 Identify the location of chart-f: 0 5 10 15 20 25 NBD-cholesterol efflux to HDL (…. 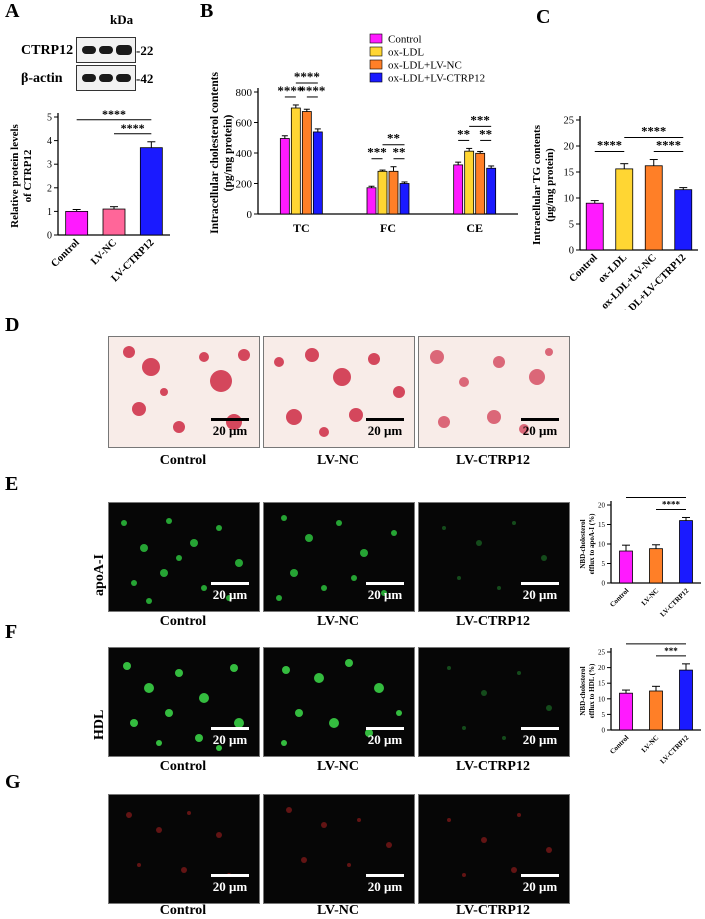
(640, 703).